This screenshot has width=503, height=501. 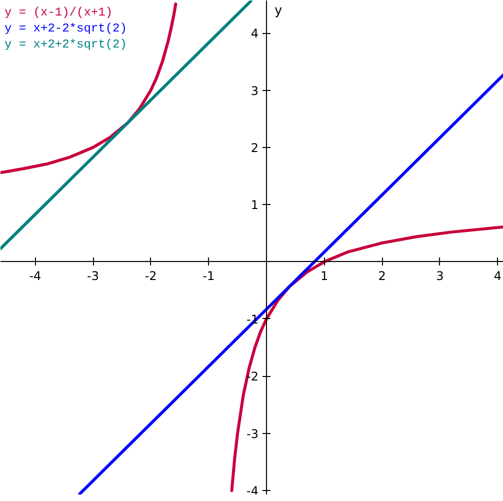 What do you see at coordinates (254, 147) in the screenshot?
I see `y-tick-label: 2` at bounding box center [254, 147].